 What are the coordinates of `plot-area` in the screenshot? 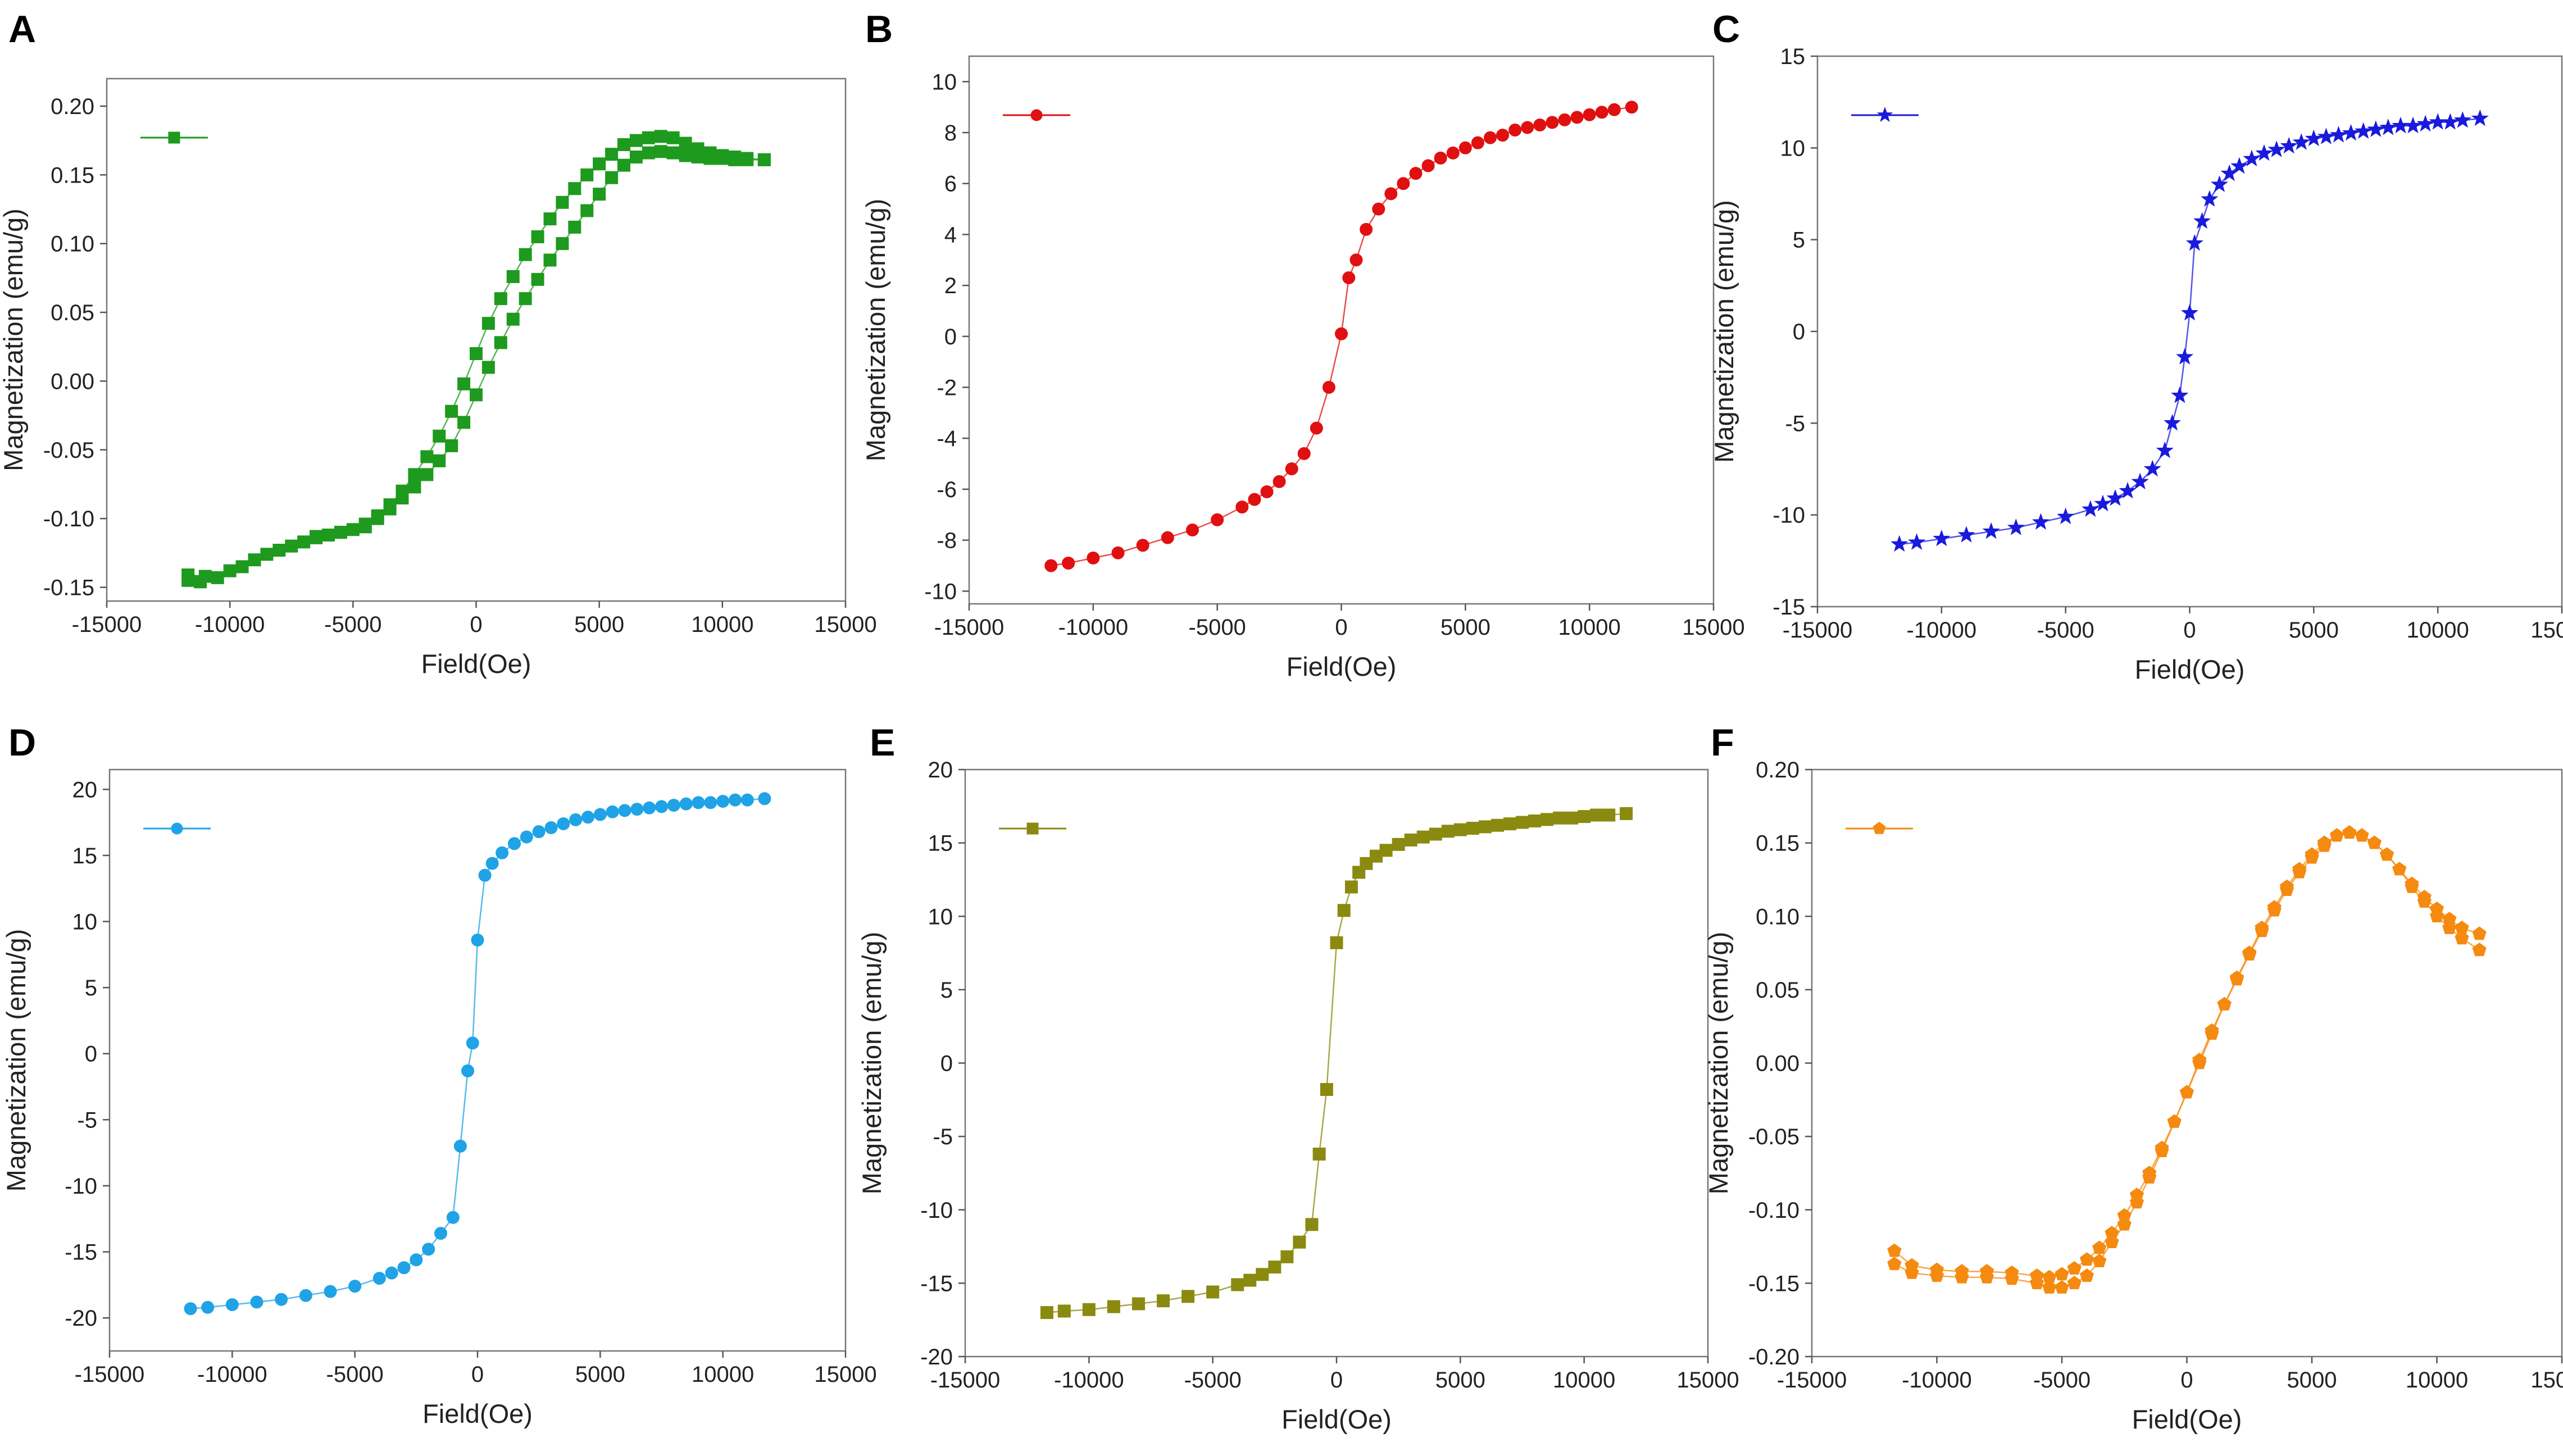 It's located at (476, 340).